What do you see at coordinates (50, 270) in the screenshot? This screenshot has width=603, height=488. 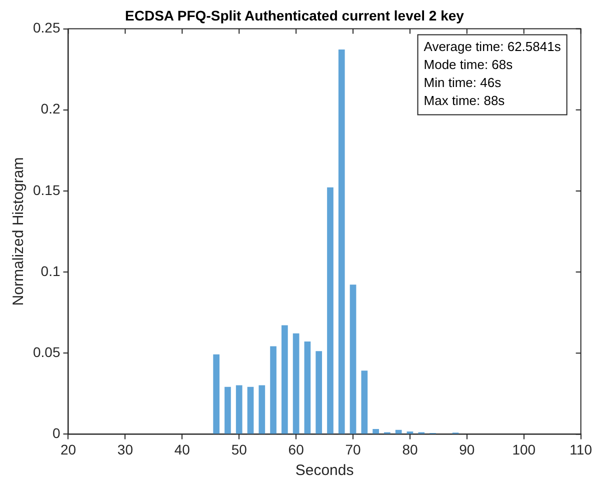 I see `y-tick-label: 0.1` at bounding box center [50, 270].